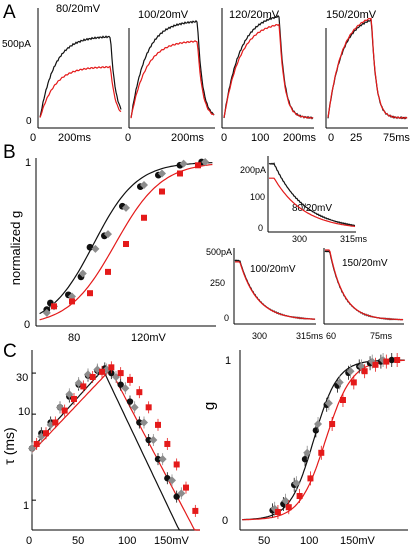 The height and width of the screenshot is (548, 416). I want to click on trace-2-tick-0: 0, so click(128, 138).